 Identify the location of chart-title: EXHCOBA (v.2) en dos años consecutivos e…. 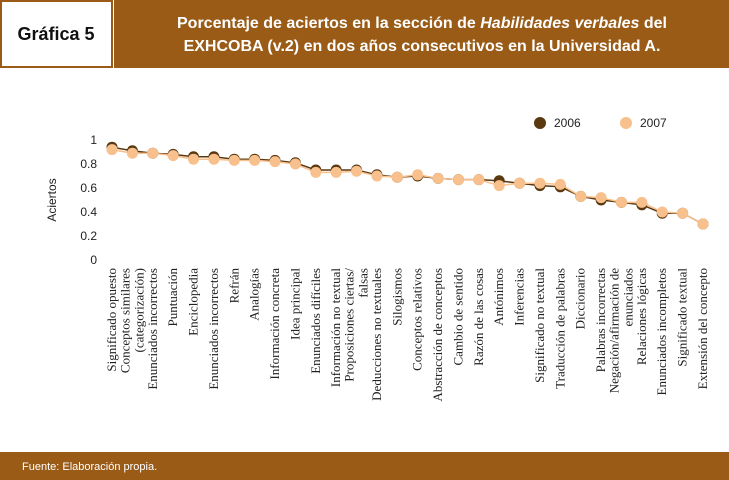
(422, 46).